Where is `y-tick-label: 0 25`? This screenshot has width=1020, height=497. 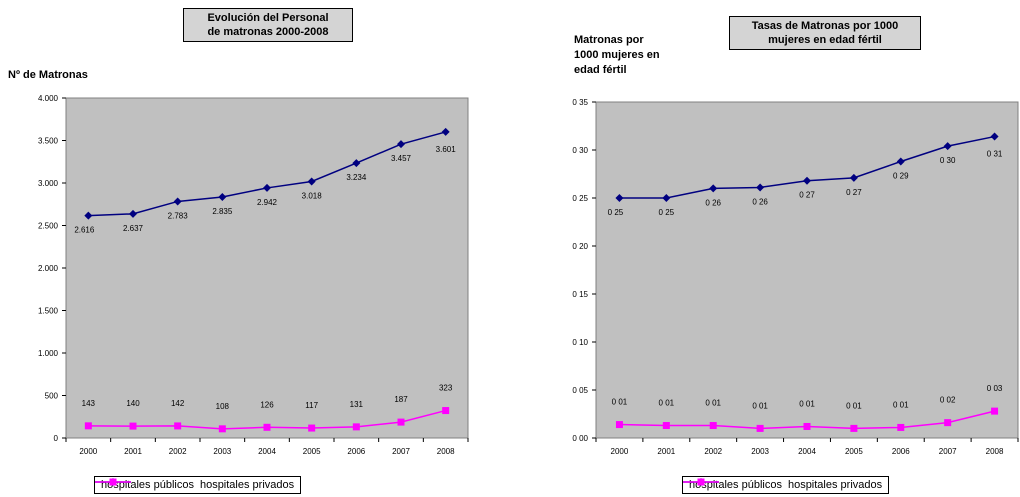
y-tick-label: 0 25 is located at coordinates (580, 198).